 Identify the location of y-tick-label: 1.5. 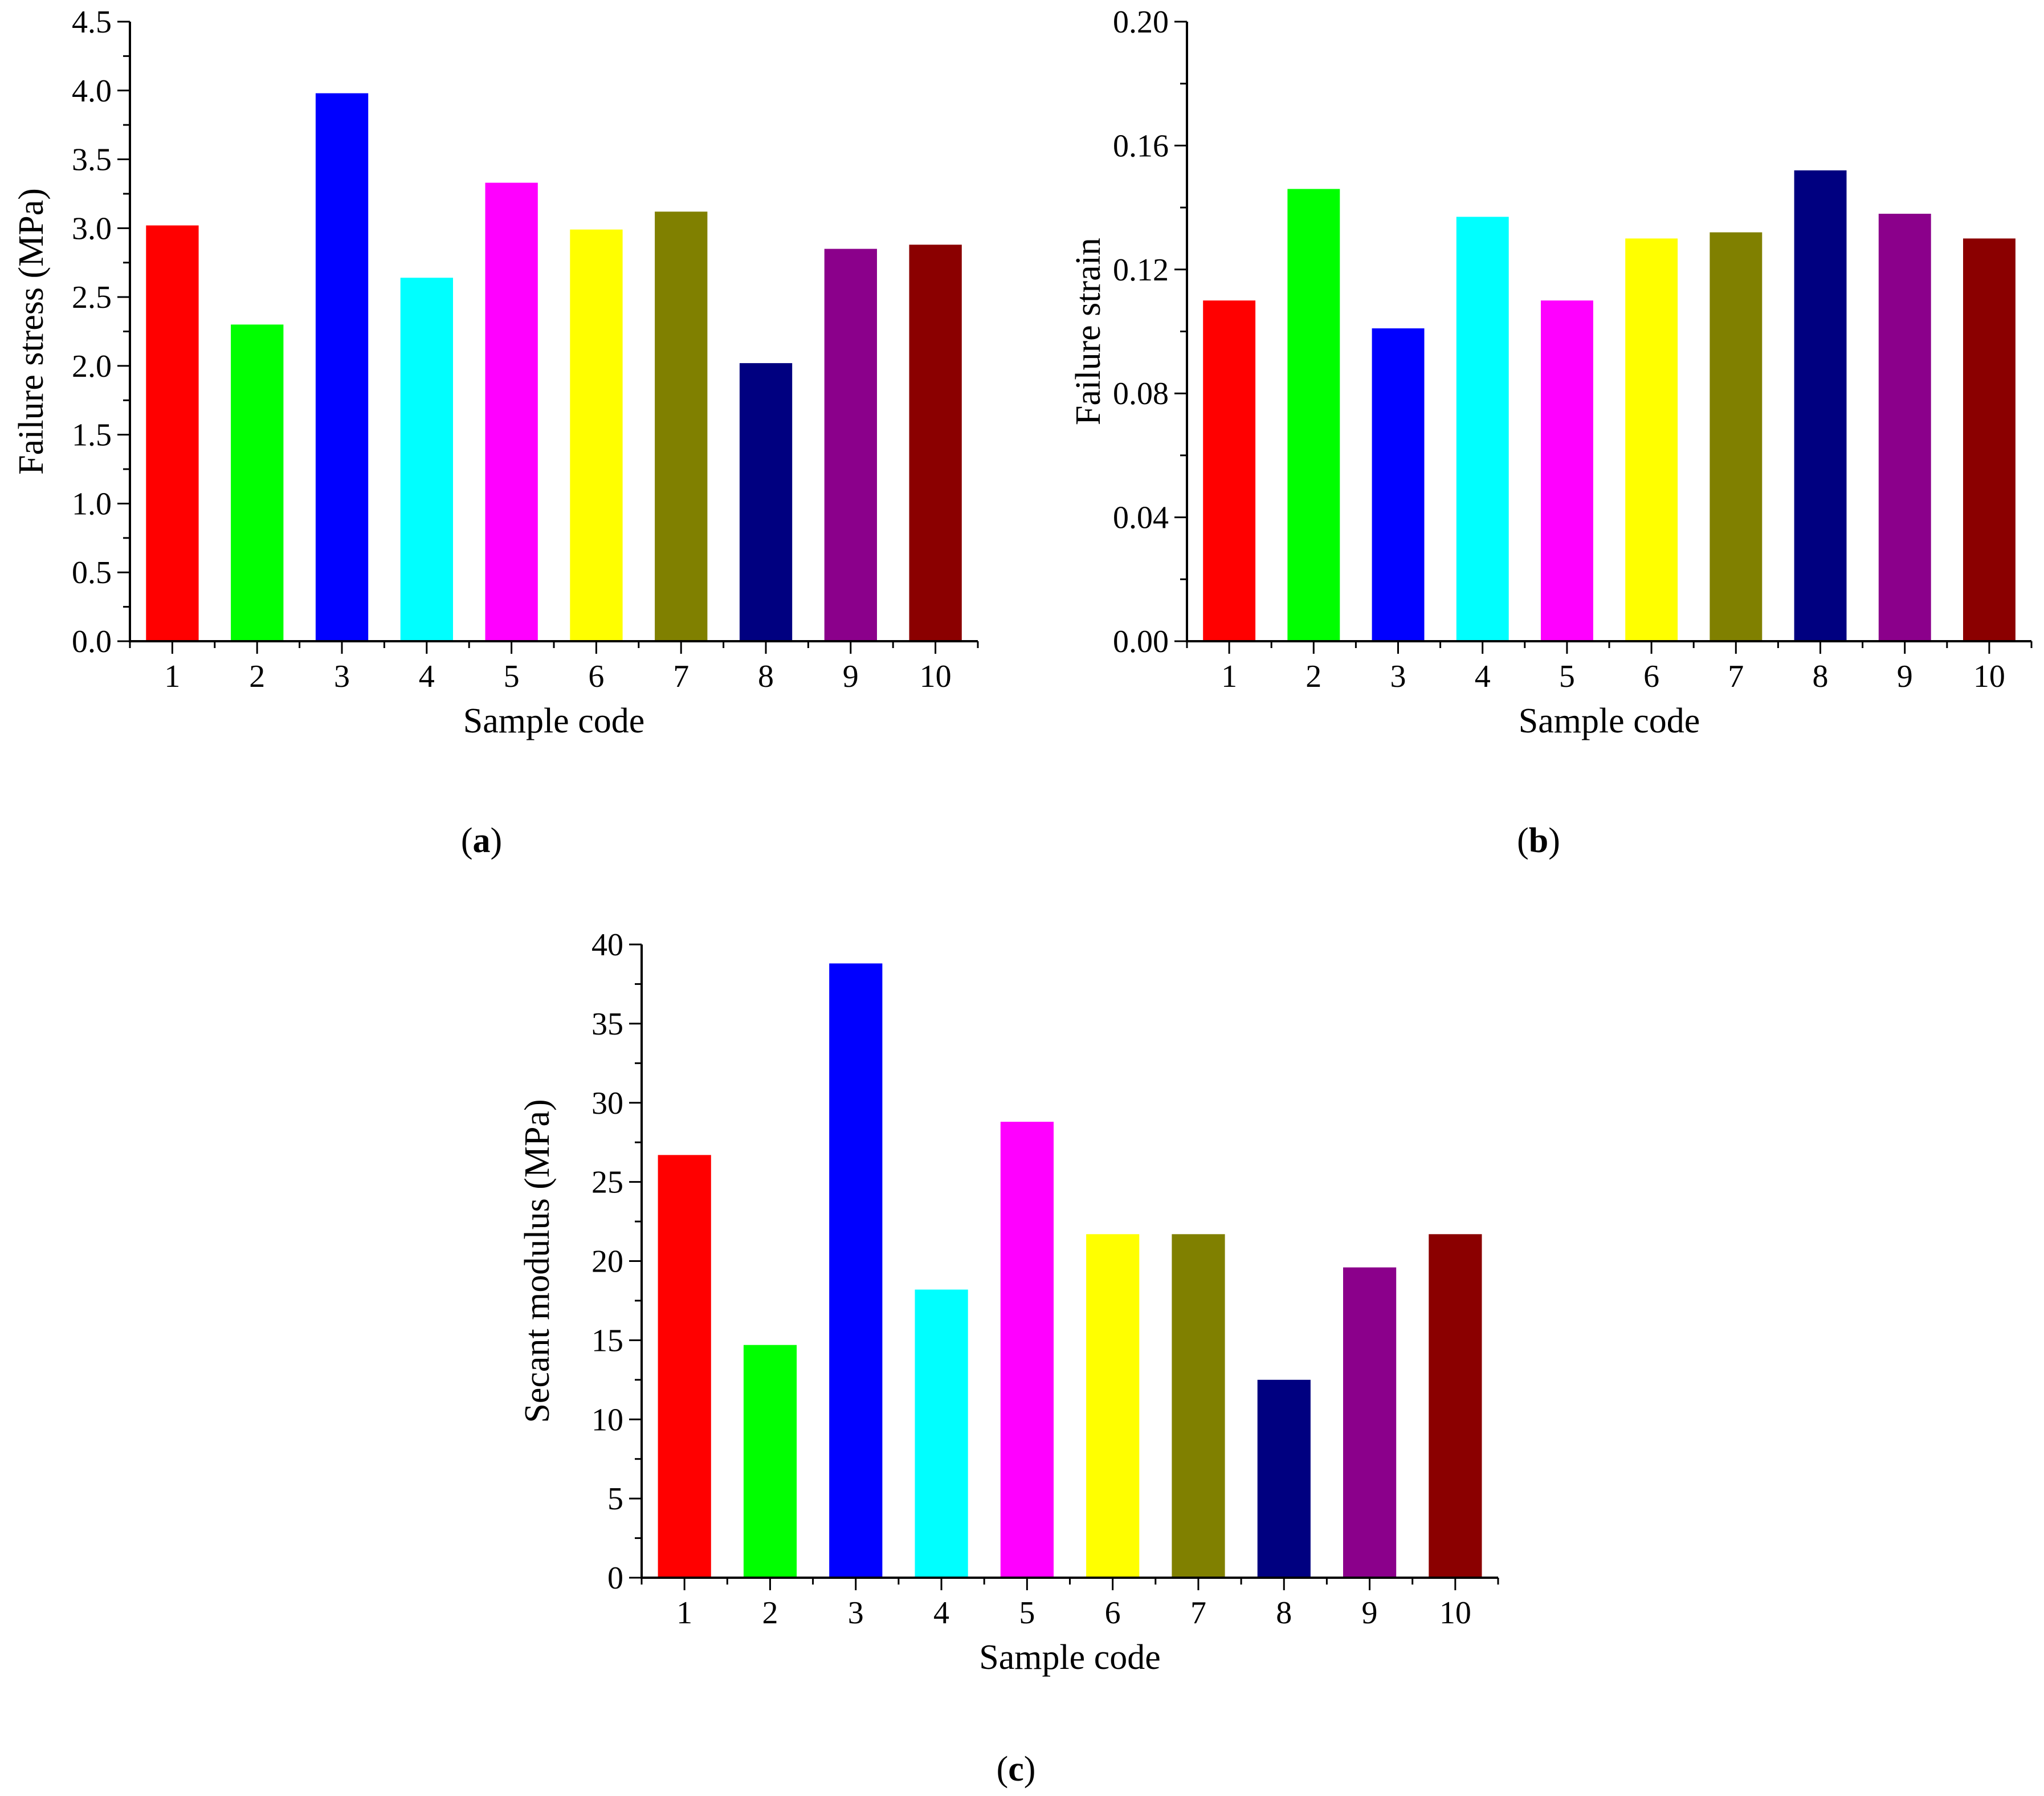
(92, 435).